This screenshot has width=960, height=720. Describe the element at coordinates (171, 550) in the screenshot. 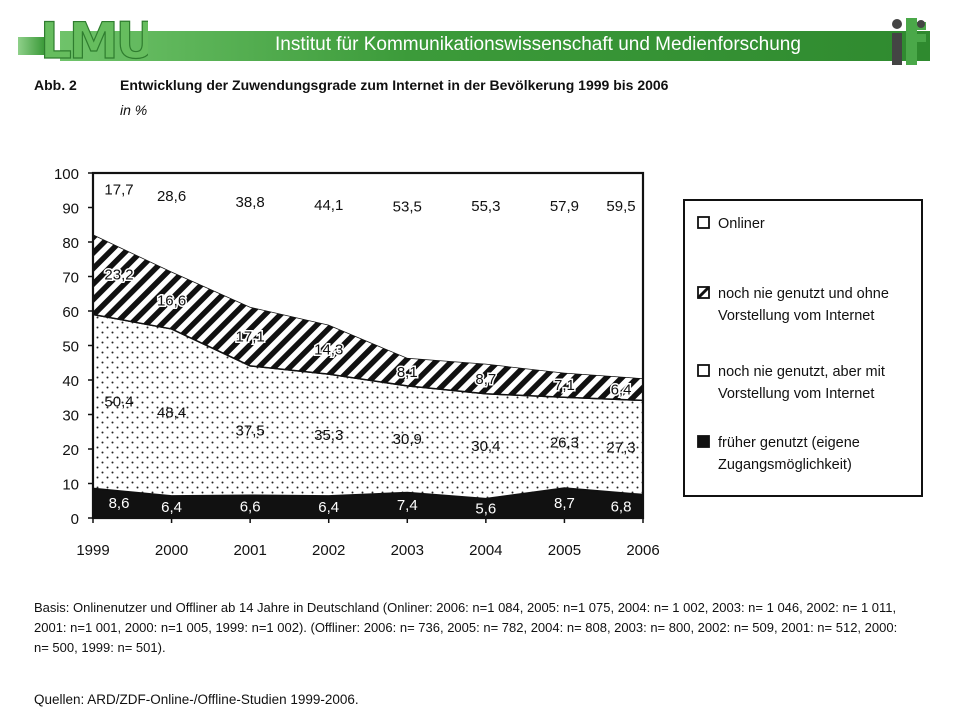

I see `x-tick-label: 2000` at that location.